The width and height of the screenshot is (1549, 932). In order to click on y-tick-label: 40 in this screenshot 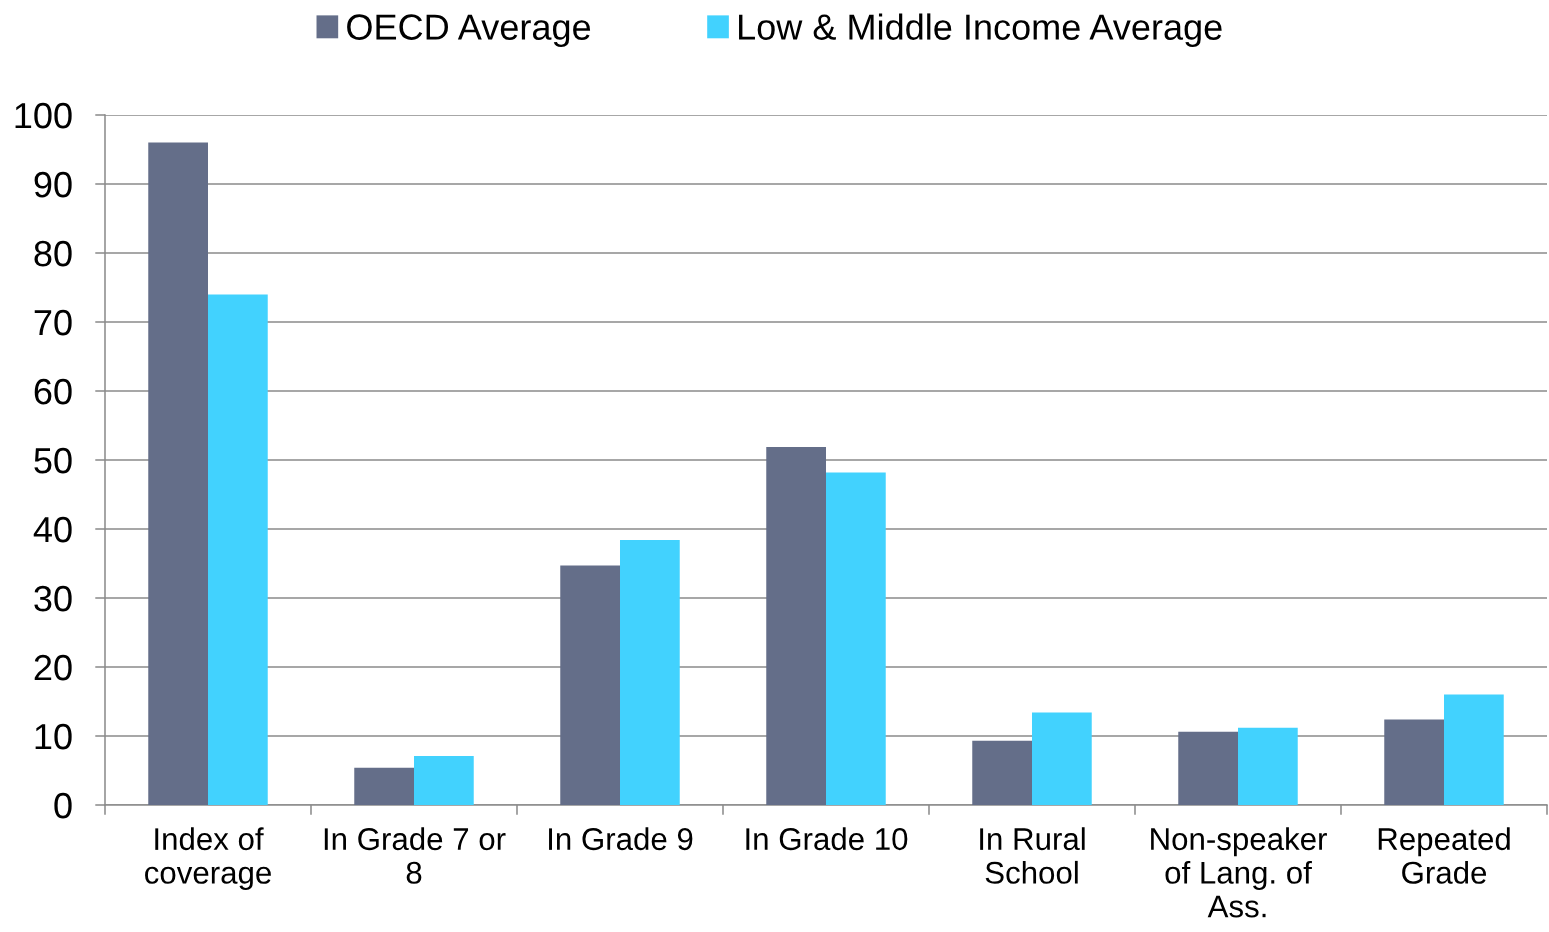, I will do `click(52, 529)`.